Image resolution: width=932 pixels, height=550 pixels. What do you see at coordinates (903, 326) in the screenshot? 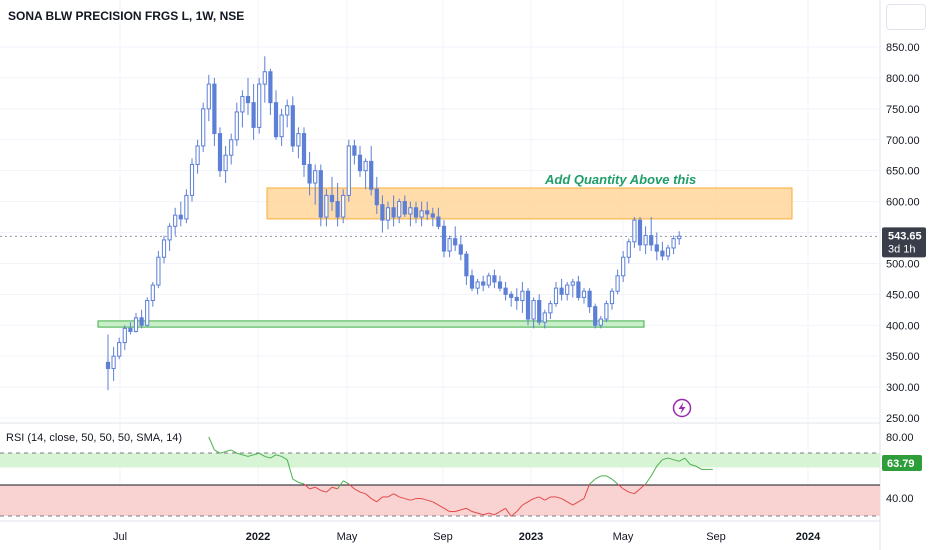
I see `price-tick-label: 400.00` at bounding box center [903, 326].